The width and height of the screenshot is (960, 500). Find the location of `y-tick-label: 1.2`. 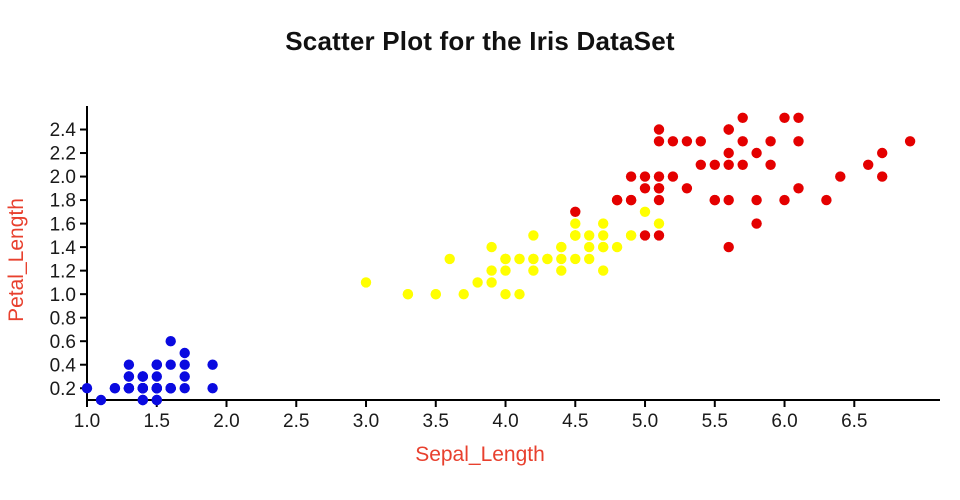

y-tick-label: 1.2 is located at coordinates (63, 271).